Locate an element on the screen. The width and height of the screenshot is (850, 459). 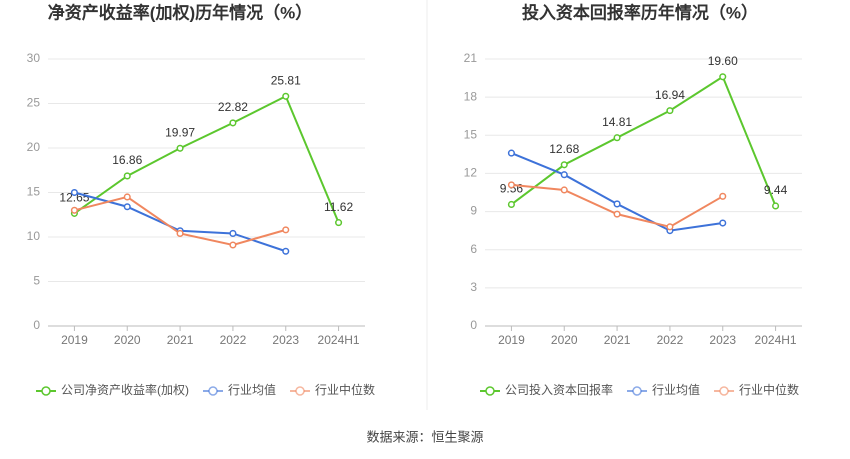
chart-title: 投入资本回报率历年情况（%） is located at coordinates (640, 12).